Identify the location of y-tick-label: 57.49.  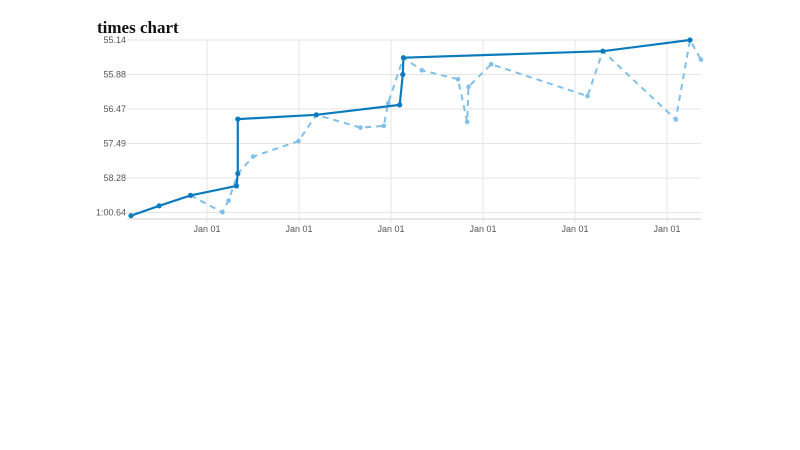
(114, 144).